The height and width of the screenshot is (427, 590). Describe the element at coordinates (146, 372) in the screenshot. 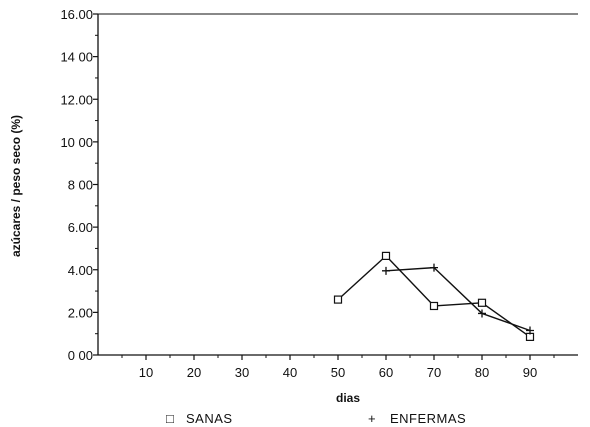

I see `x-tick-label: 10` at that location.